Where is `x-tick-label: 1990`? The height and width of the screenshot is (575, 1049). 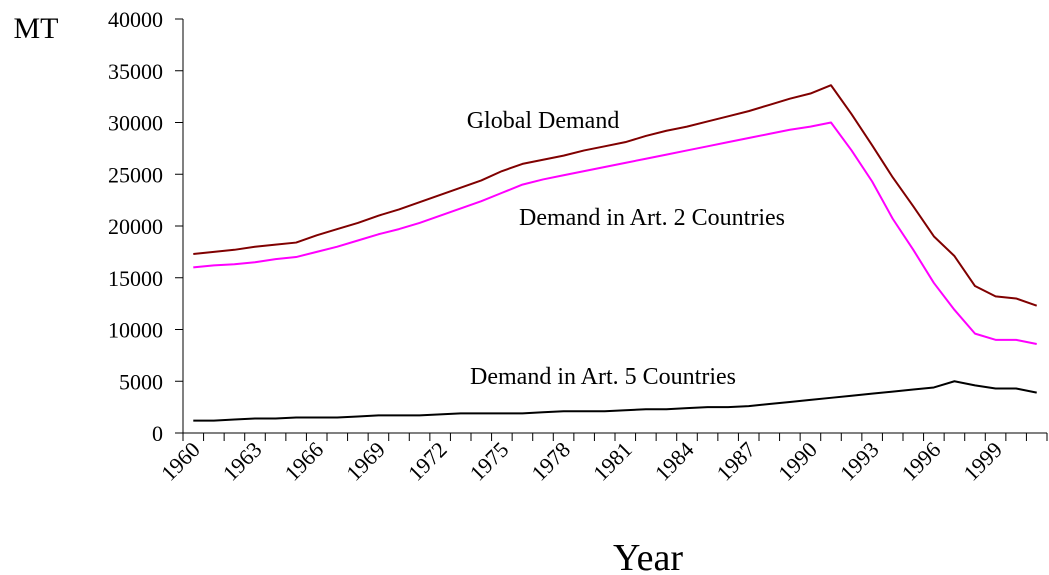 x-tick-label: 1990 is located at coordinates (797, 461).